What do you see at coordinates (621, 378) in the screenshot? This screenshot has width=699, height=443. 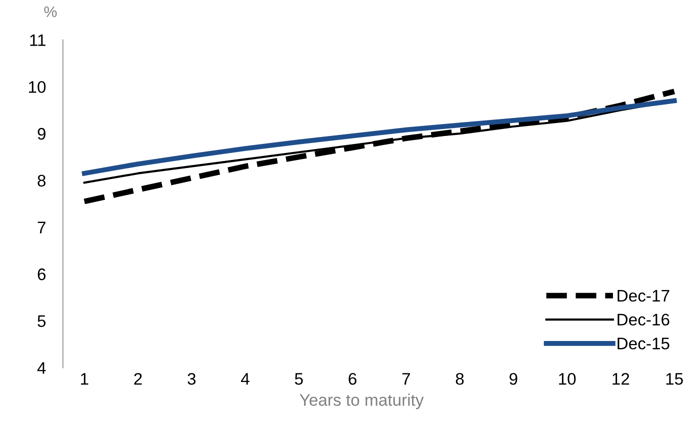 I see `x-tick-label: 12` at bounding box center [621, 378].